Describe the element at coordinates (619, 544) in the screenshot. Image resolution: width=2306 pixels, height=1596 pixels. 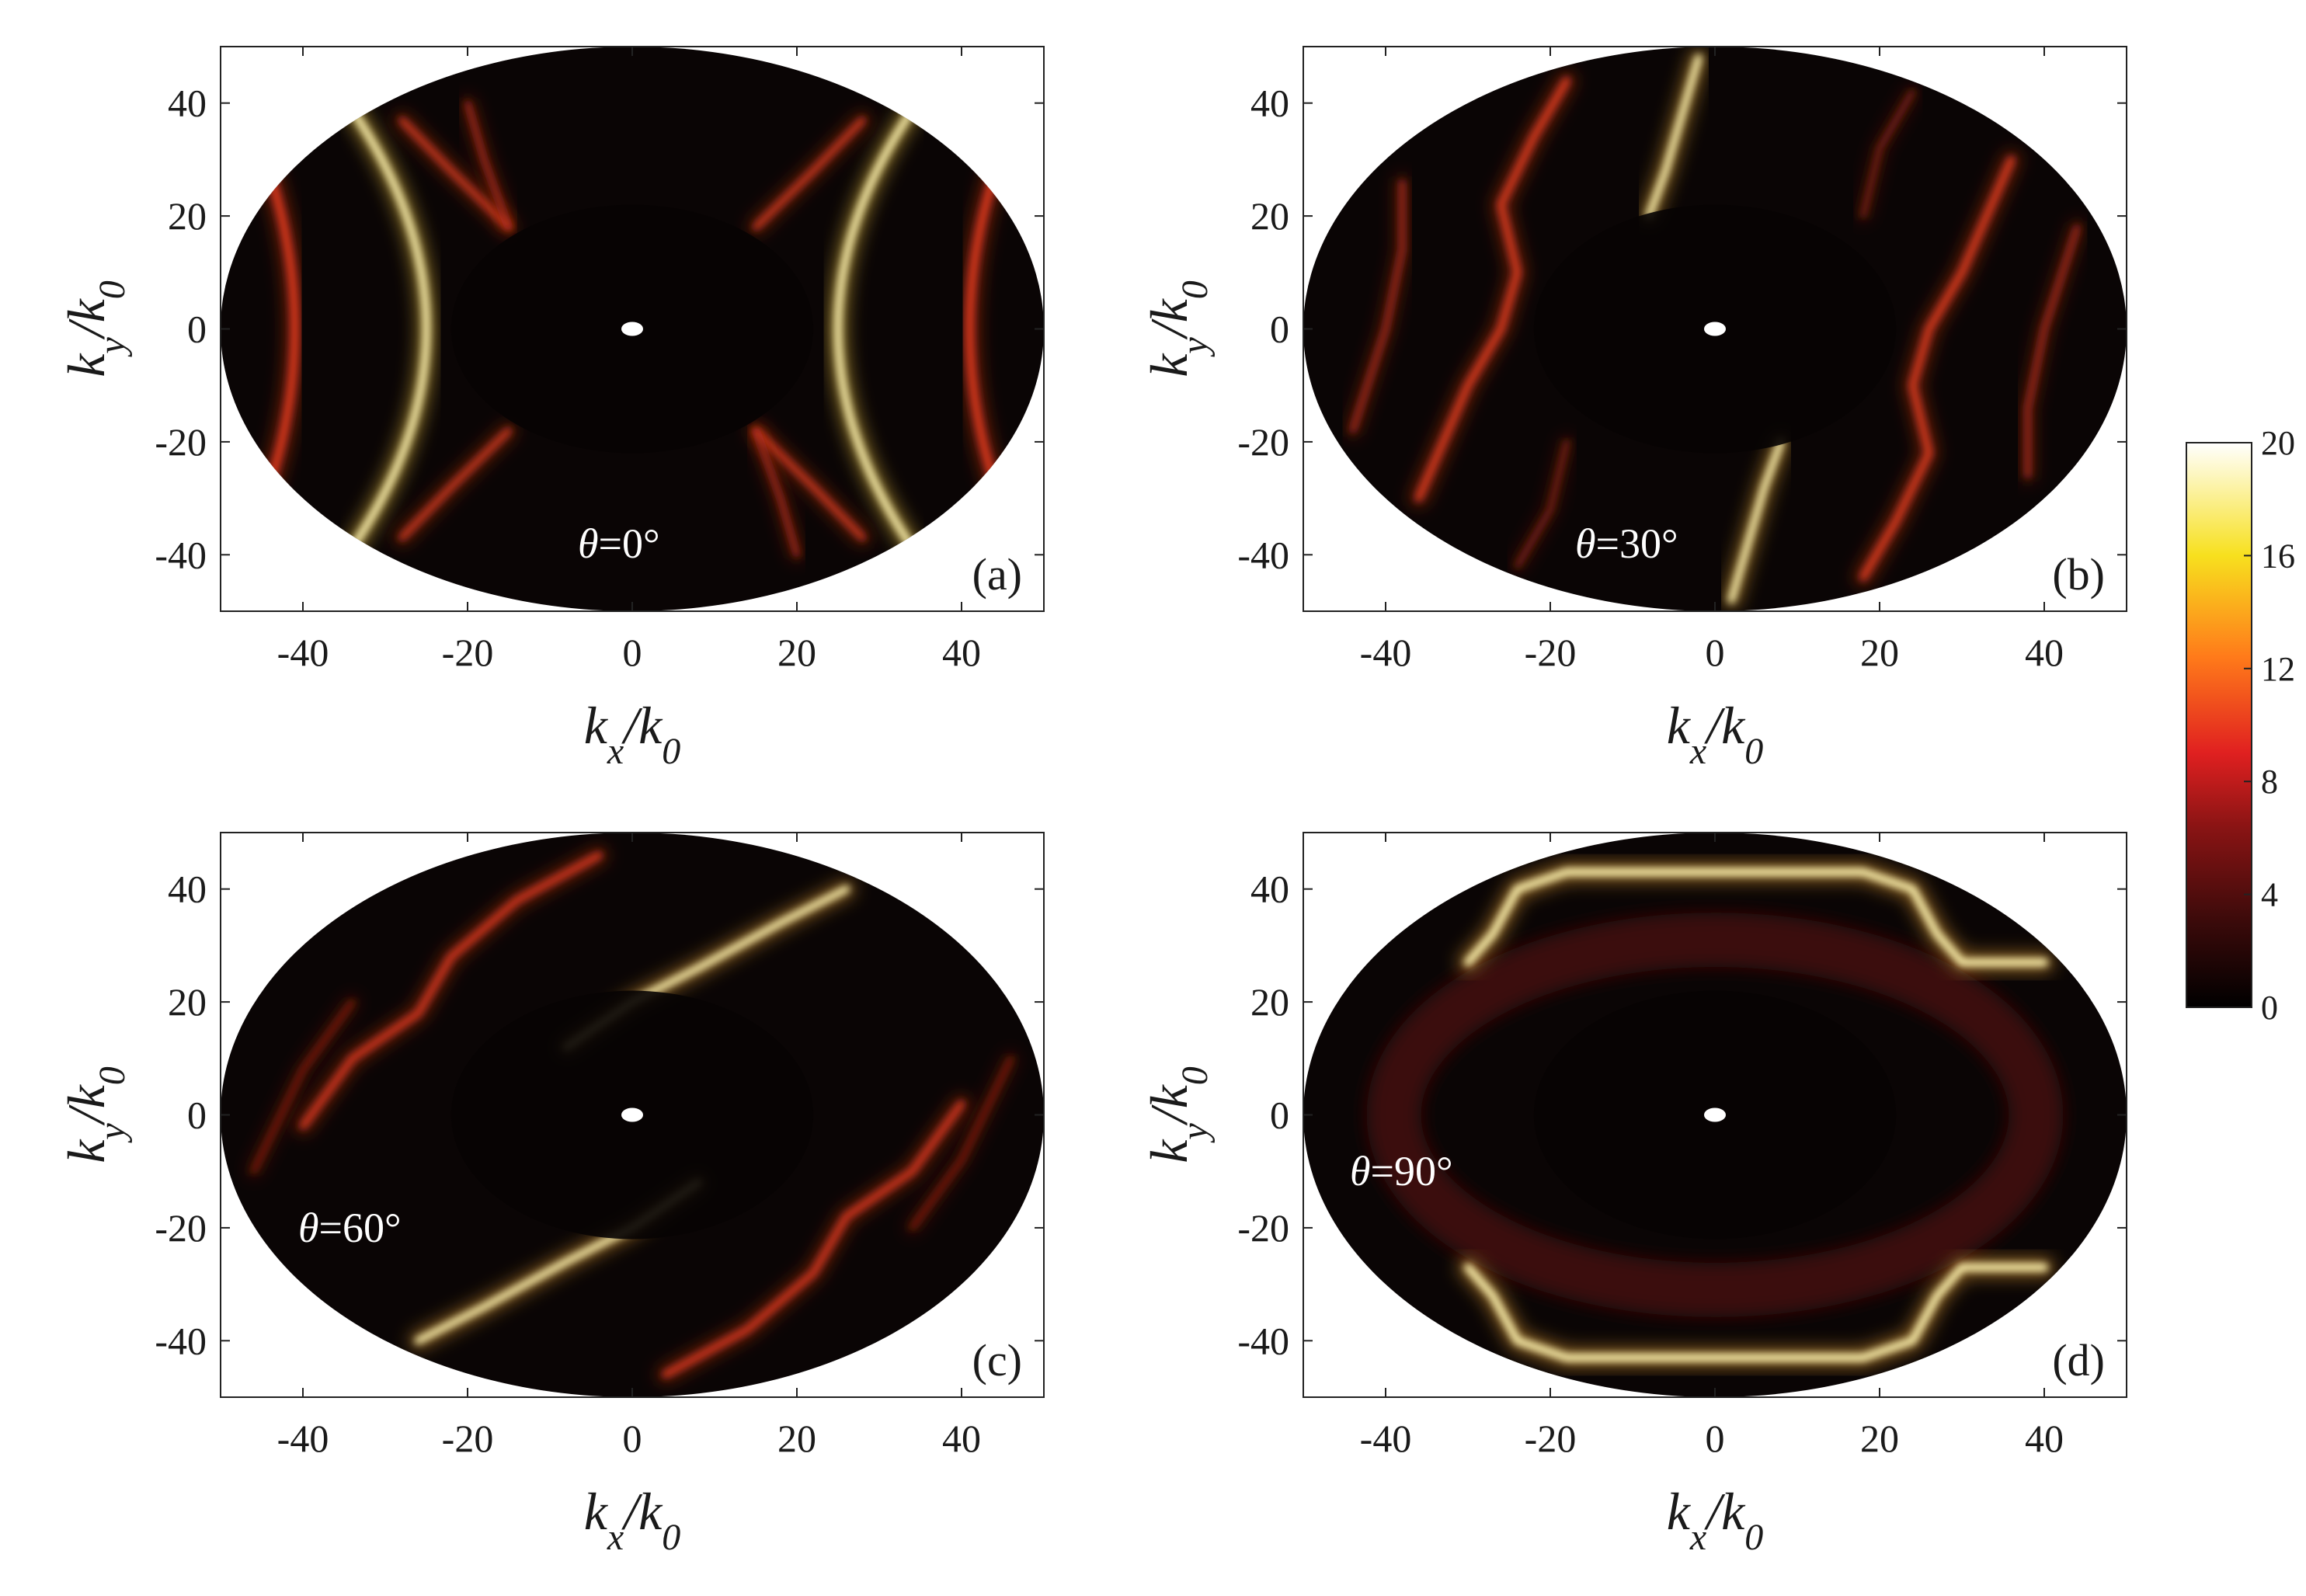
I see `angle-annotation: θ=0°` at that location.